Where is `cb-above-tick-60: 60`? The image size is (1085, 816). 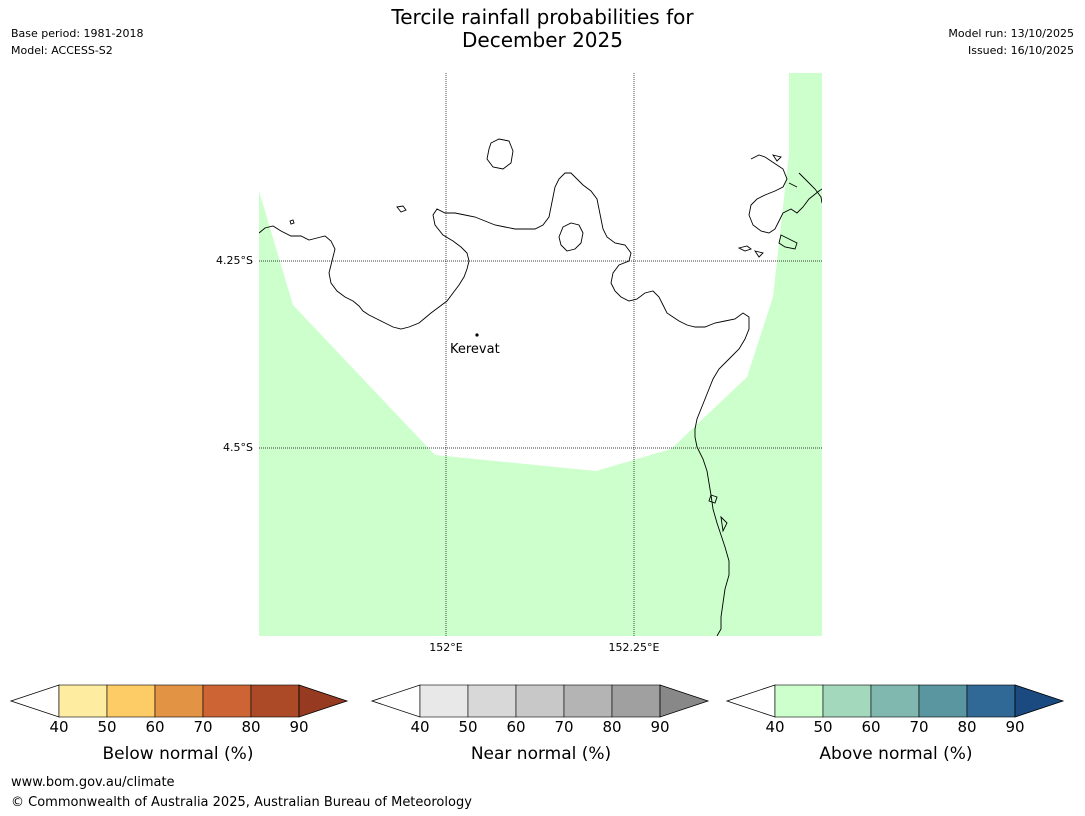
cb-above-tick-60: 60 is located at coordinates (871, 727).